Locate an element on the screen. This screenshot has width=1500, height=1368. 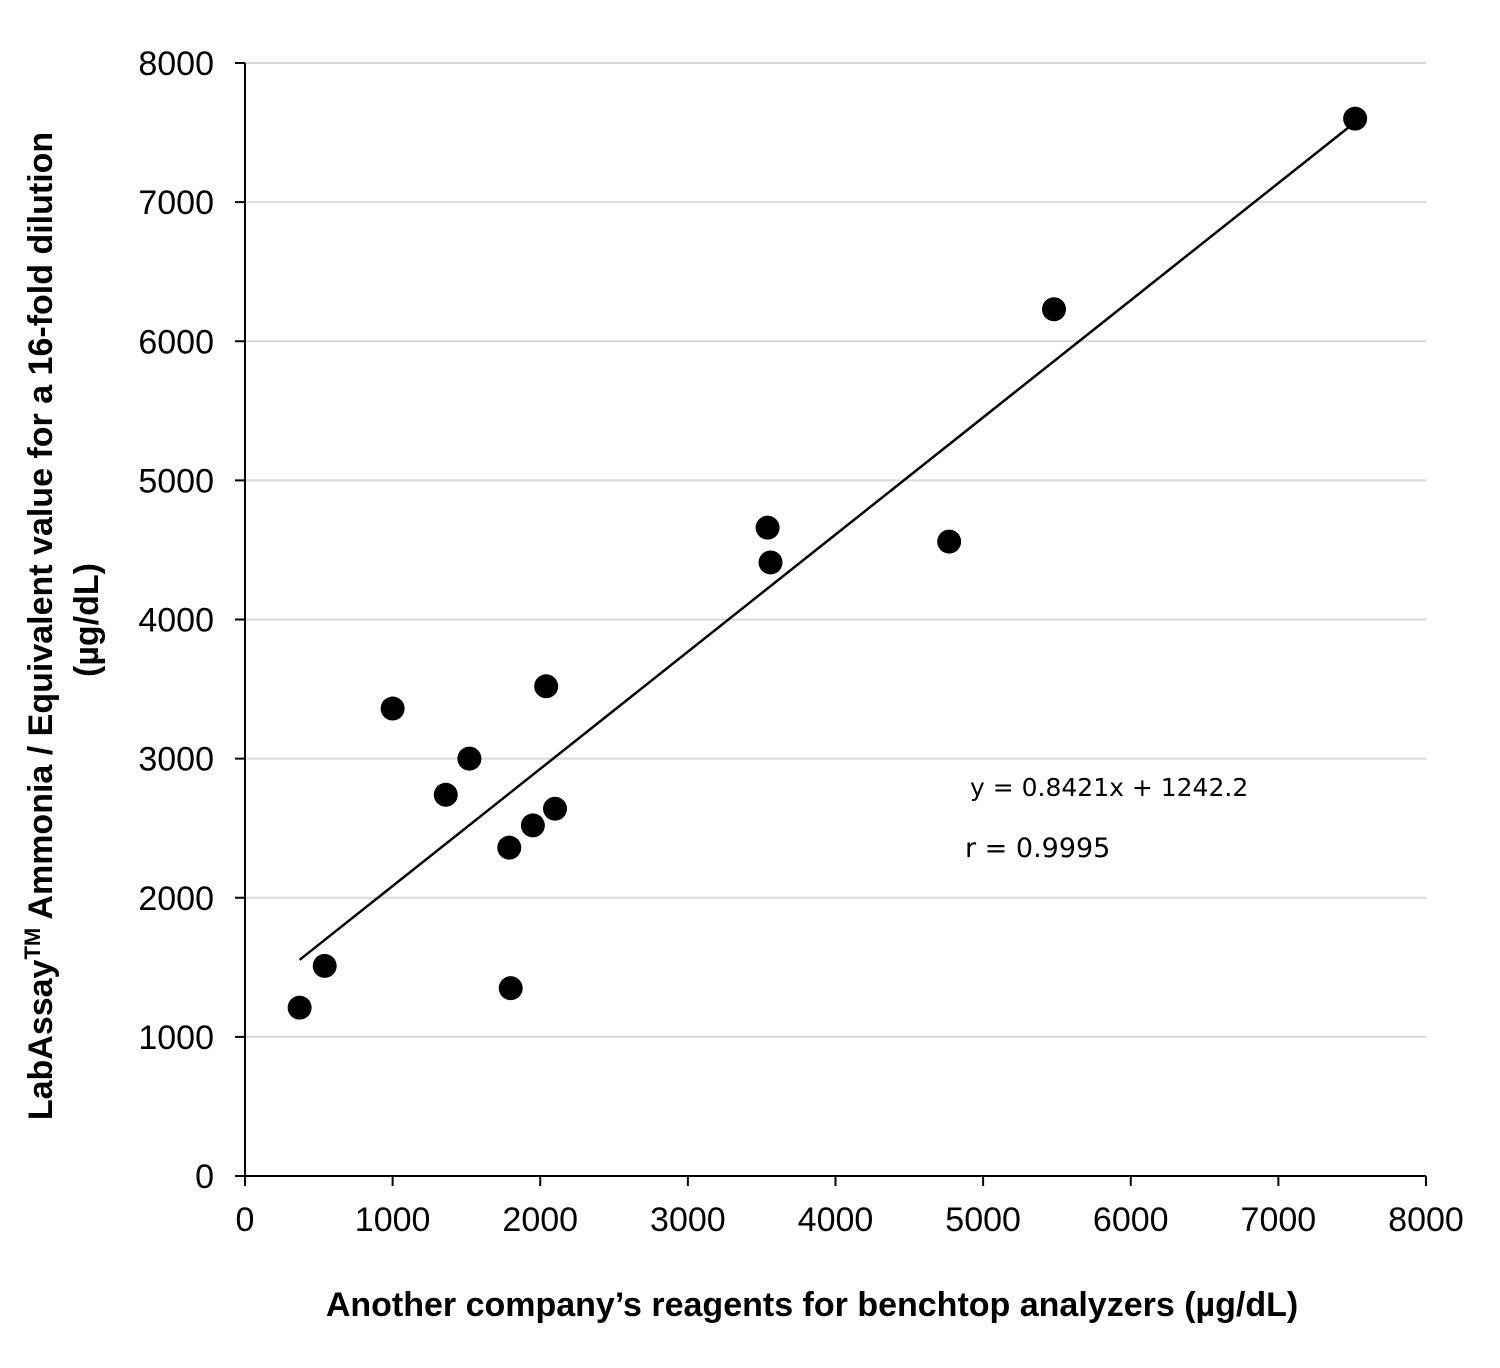
x-tick-label-4000: 4000 is located at coordinates (836, 1220).